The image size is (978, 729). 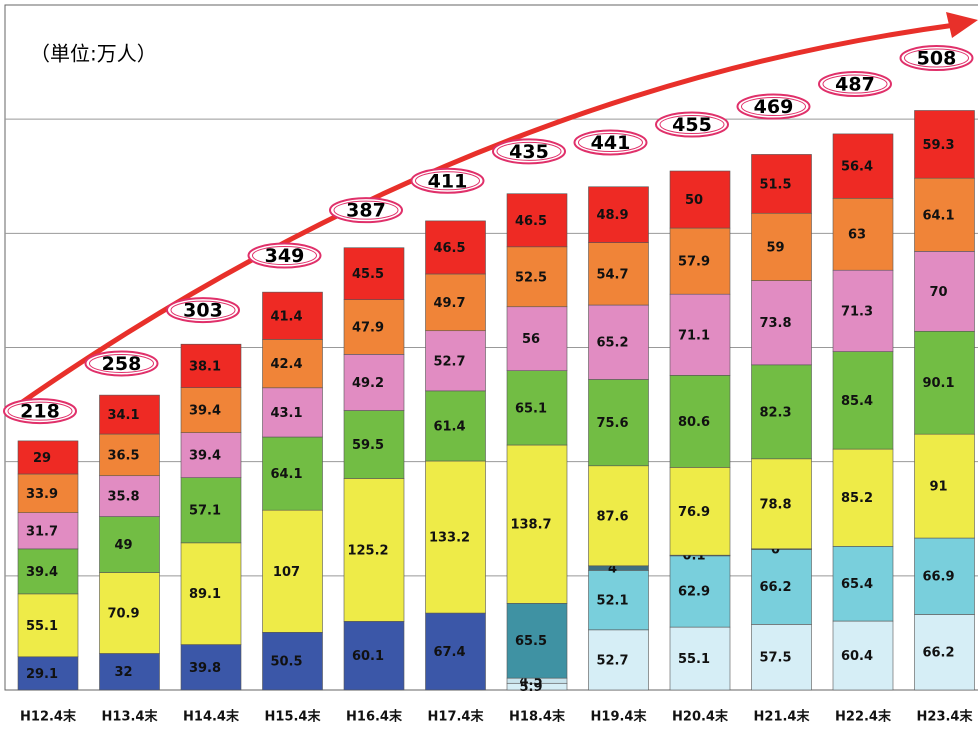 I want to click on value-label: 85.2, so click(x=857, y=498).